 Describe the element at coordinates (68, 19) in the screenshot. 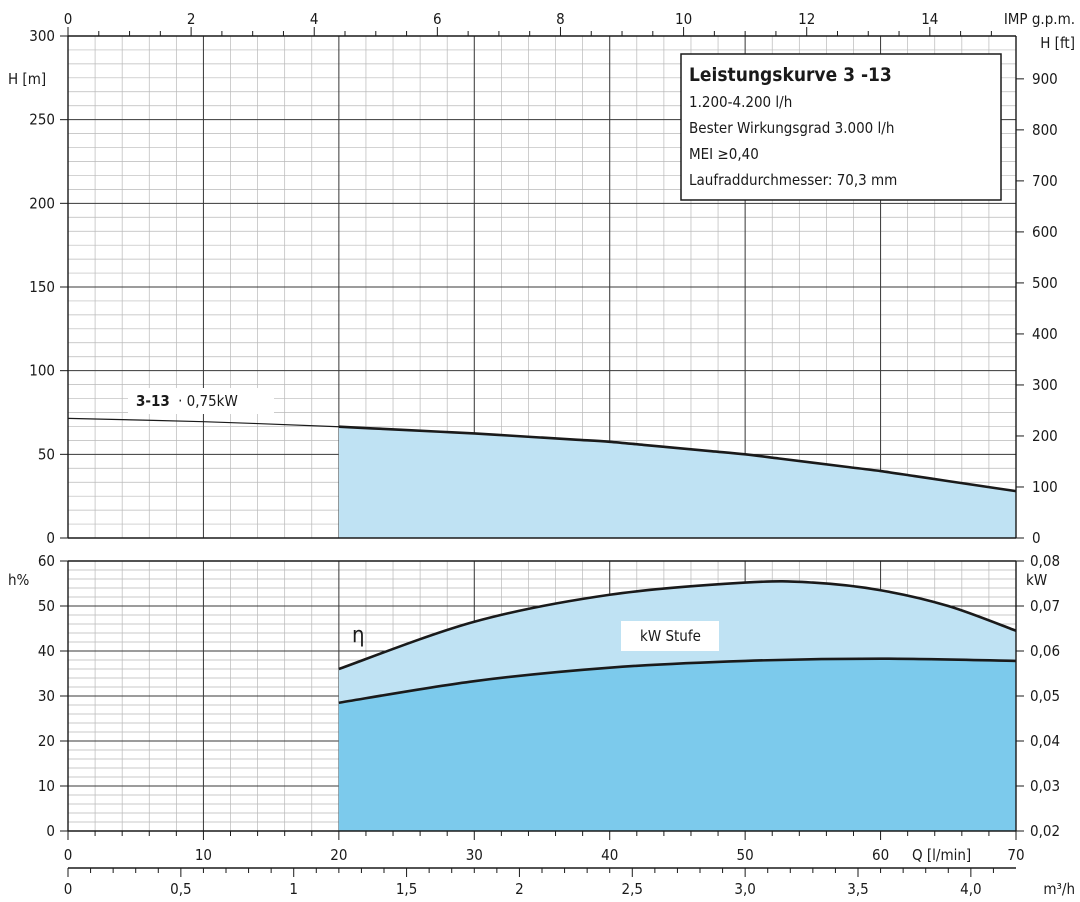

I see `top-x-tick-label: 0` at that location.